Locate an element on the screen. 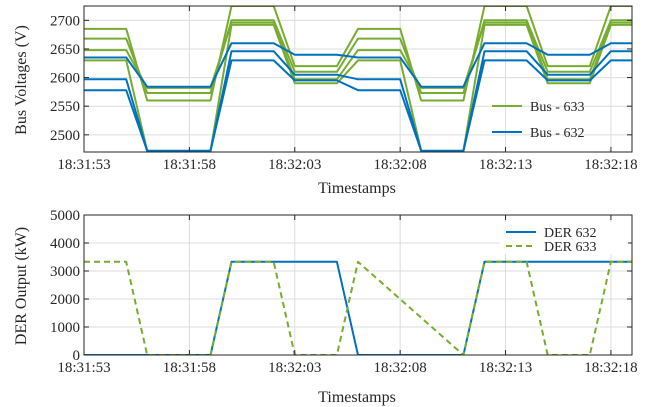 This screenshot has height=407, width=653. der-y-tick-label: 0 is located at coordinates (77, 356).